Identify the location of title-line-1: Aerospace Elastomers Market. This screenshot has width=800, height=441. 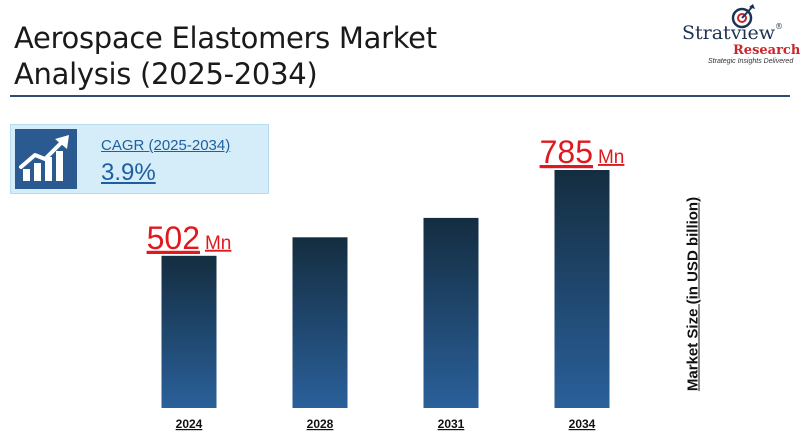
(225, 38).